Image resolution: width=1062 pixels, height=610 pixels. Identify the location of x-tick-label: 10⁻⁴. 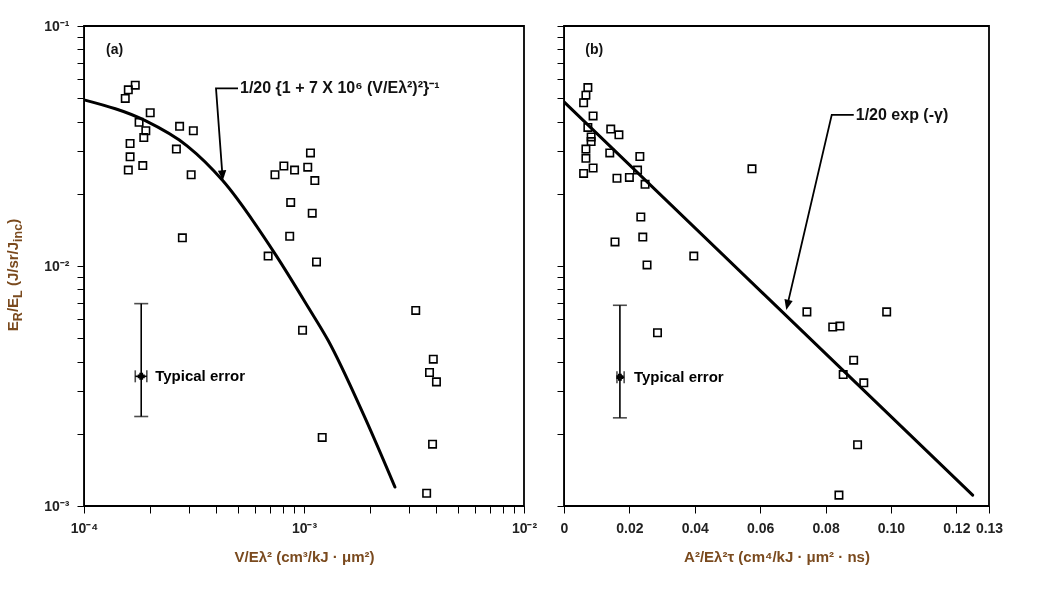
(84, 527).